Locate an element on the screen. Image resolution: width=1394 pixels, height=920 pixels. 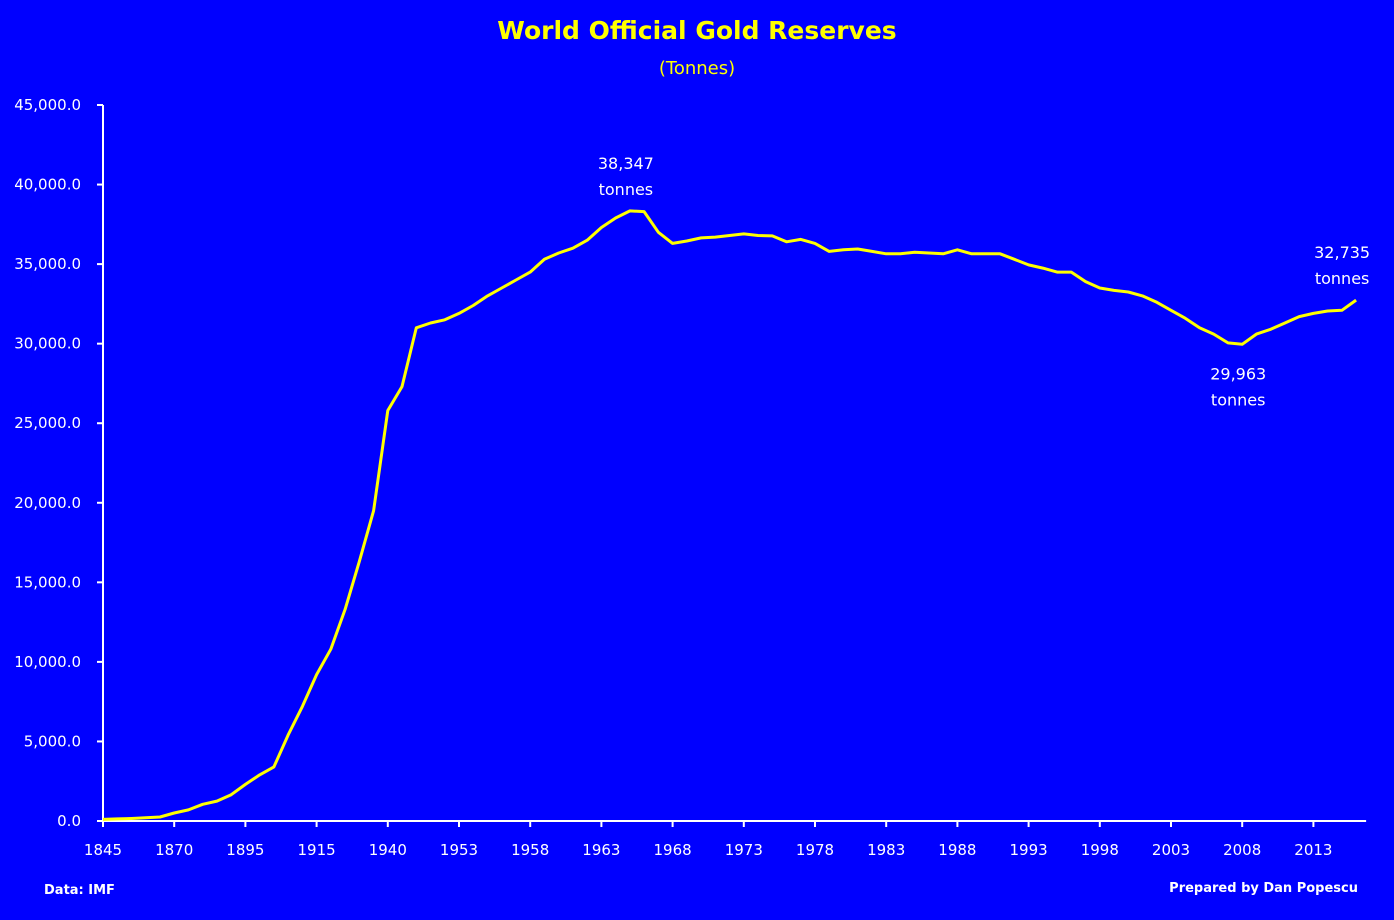
y-tick-label: 35,000.0 is located at coordinates (47, 264).